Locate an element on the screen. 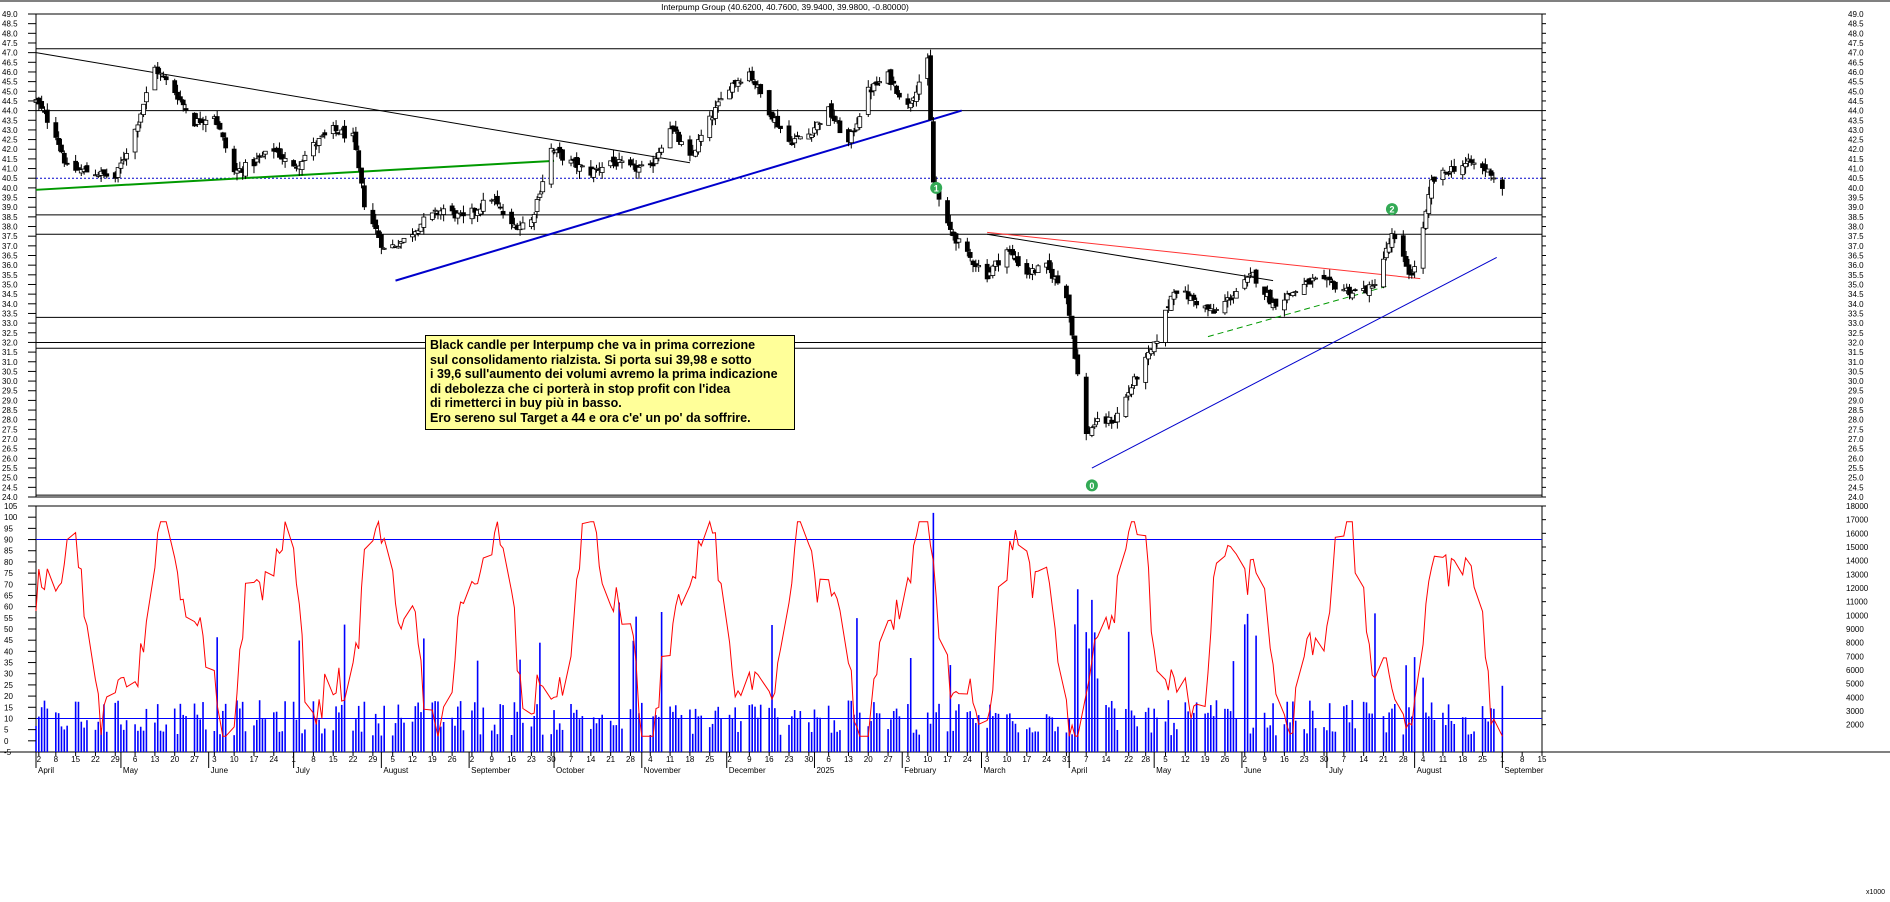  day-tick-label: 4 is located at coordinates (650, 759).